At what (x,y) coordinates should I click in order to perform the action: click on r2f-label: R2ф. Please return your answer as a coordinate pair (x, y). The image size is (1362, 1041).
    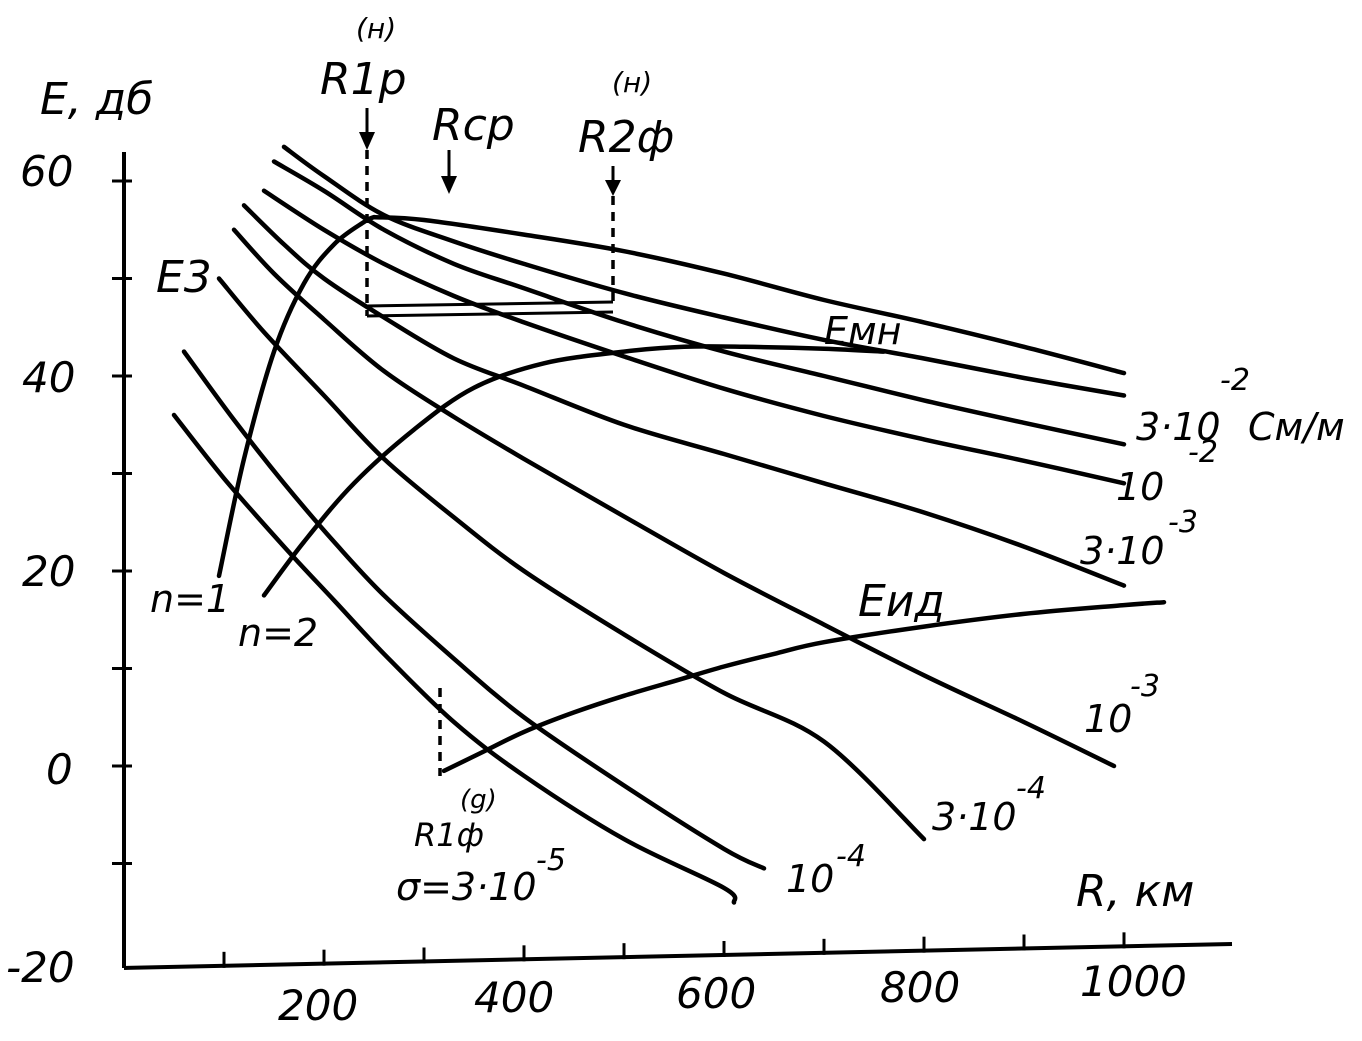
    Looking at the image, I should click on (626, 137).